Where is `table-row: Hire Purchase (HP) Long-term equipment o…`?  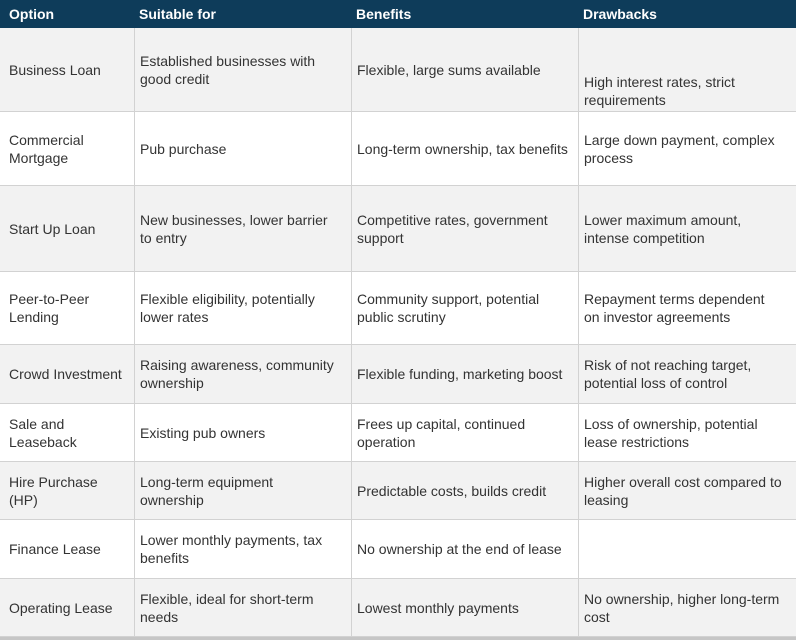
table-row: Hire Purchase (HP) Long-term equipment o… is located at coordinates (398, 491).